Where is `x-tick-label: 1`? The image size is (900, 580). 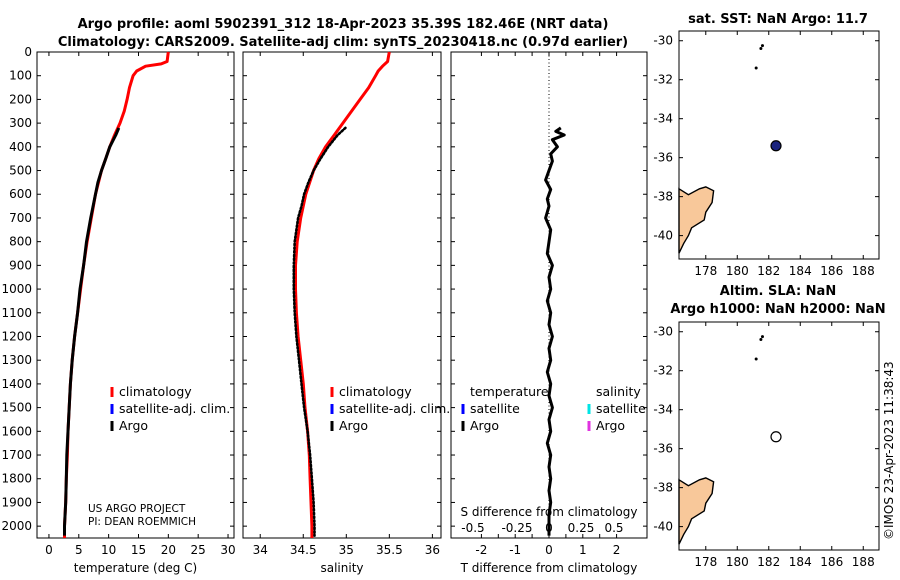
x-tick-label: 1 is located at coordinates (583, 550).